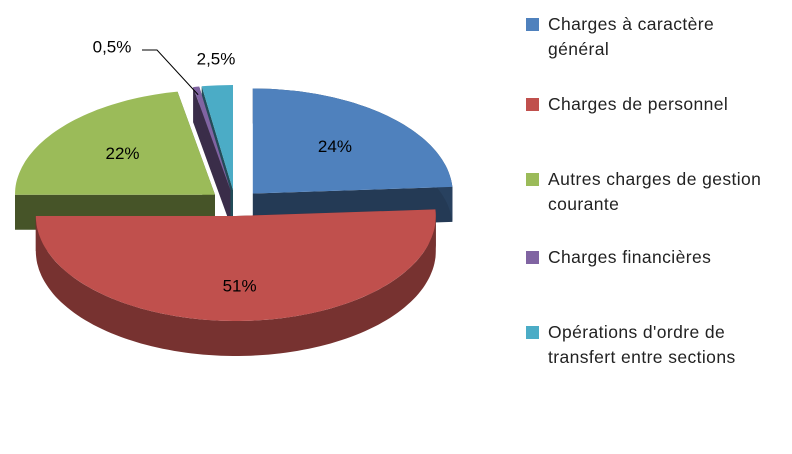 The width and height of the screenshot is (792, 454). Describe the element at coordinates (631, 36) in the screenshot. I see `legend-label: Charges à caractère général` at that location.